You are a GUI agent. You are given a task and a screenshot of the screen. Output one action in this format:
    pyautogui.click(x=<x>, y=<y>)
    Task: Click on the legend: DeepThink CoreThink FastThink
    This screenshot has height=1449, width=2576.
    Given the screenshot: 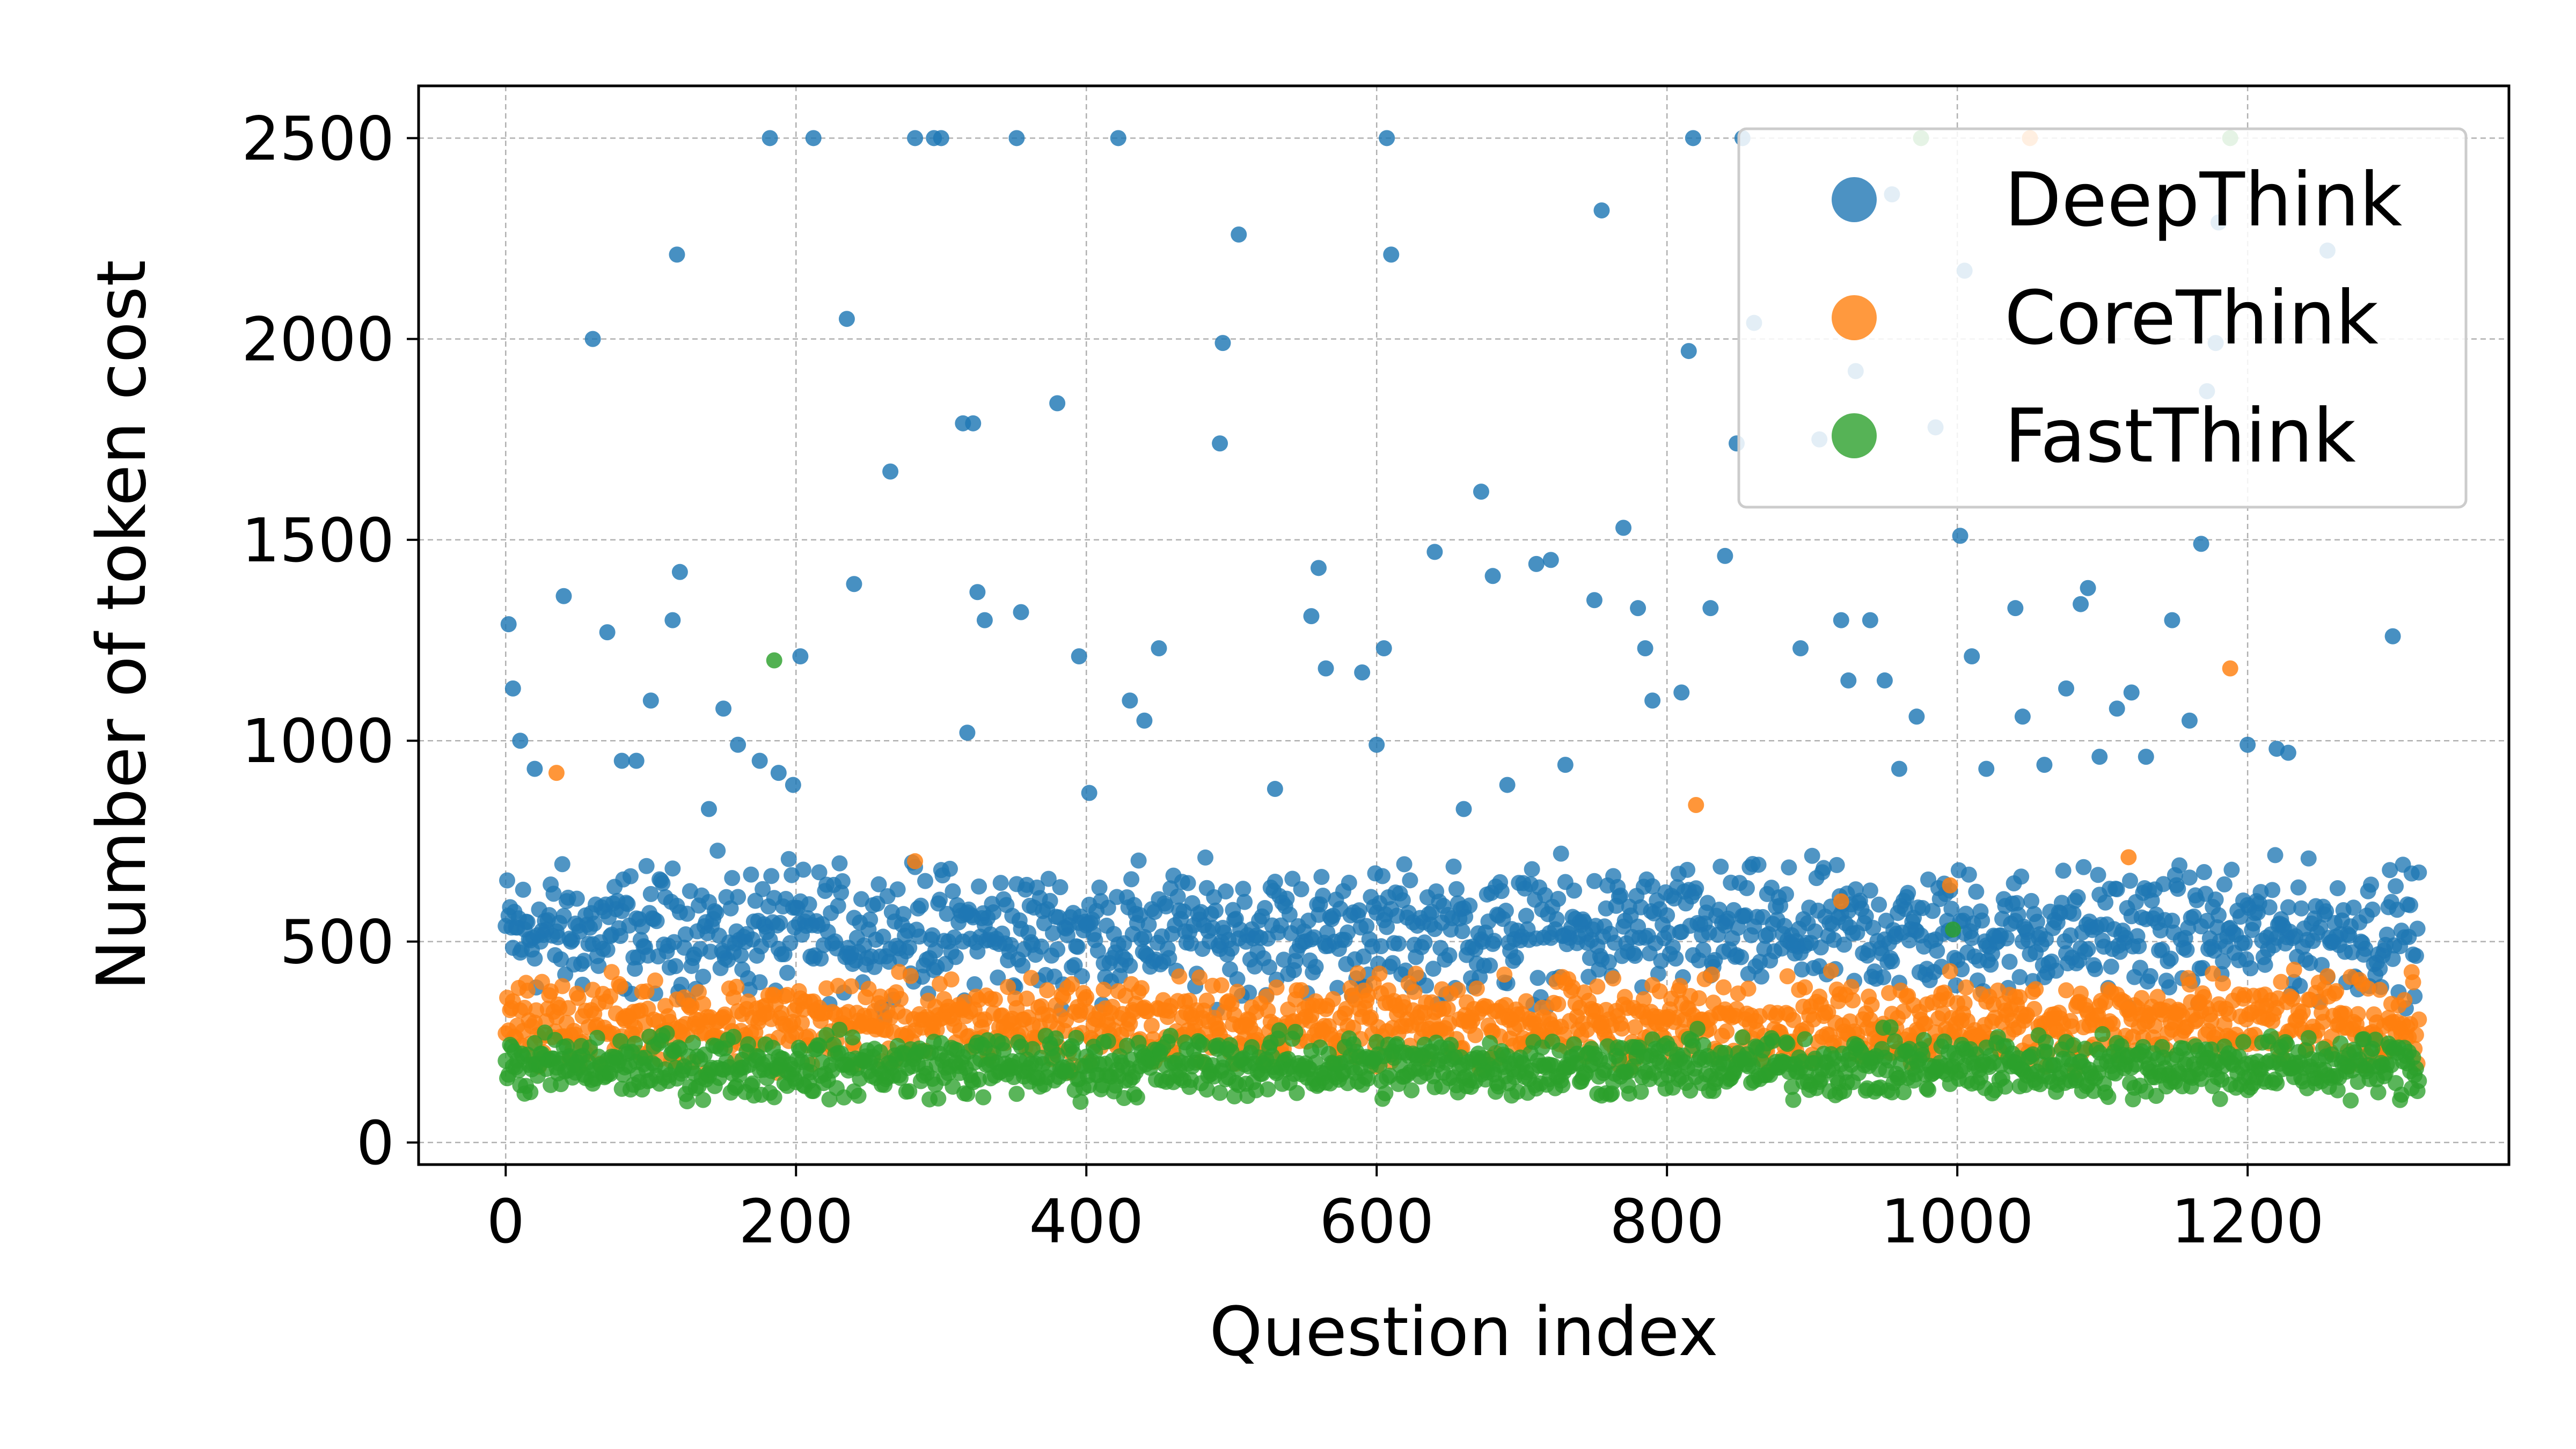 What is the action you would take?
    pyautogui.click(x=2102, y=318)
    